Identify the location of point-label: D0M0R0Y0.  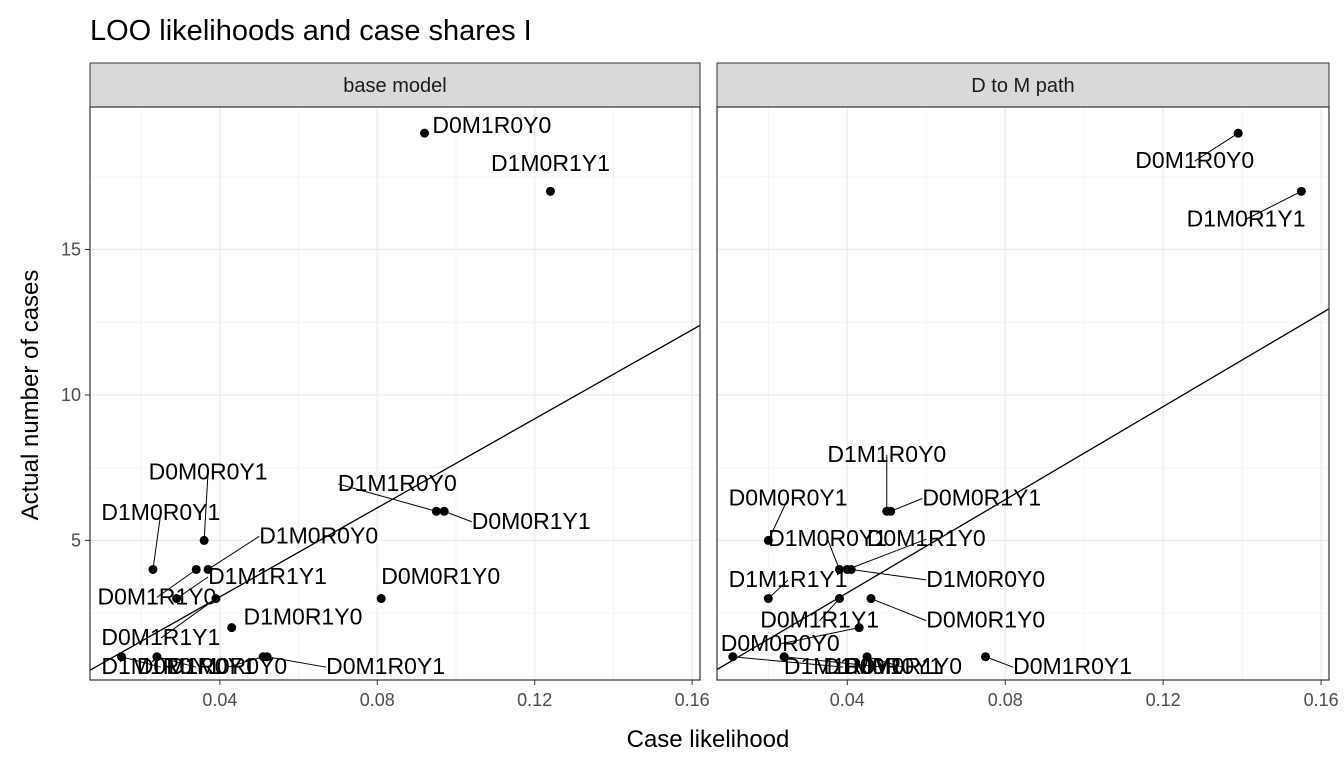
(780, 643).